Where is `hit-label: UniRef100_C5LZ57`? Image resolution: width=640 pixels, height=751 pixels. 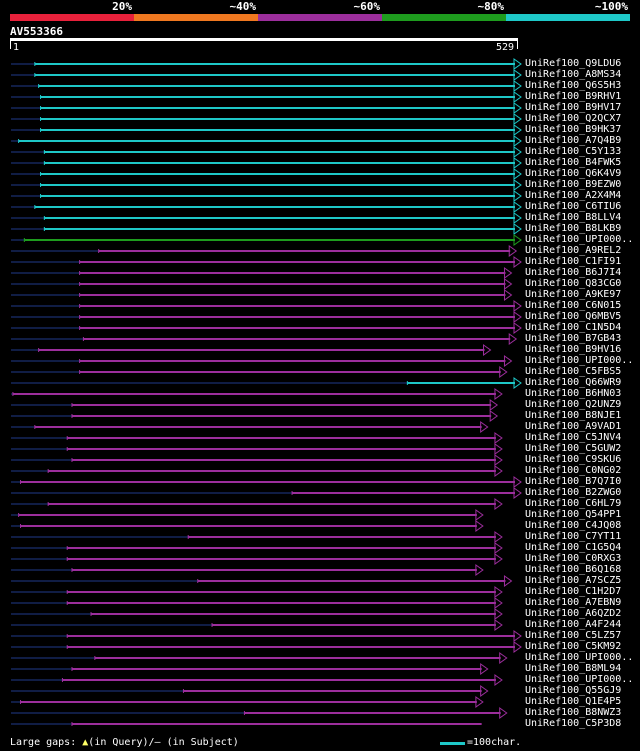
hit-label: UniRef100_C5LZ57 is located at coordinates (573, 635).